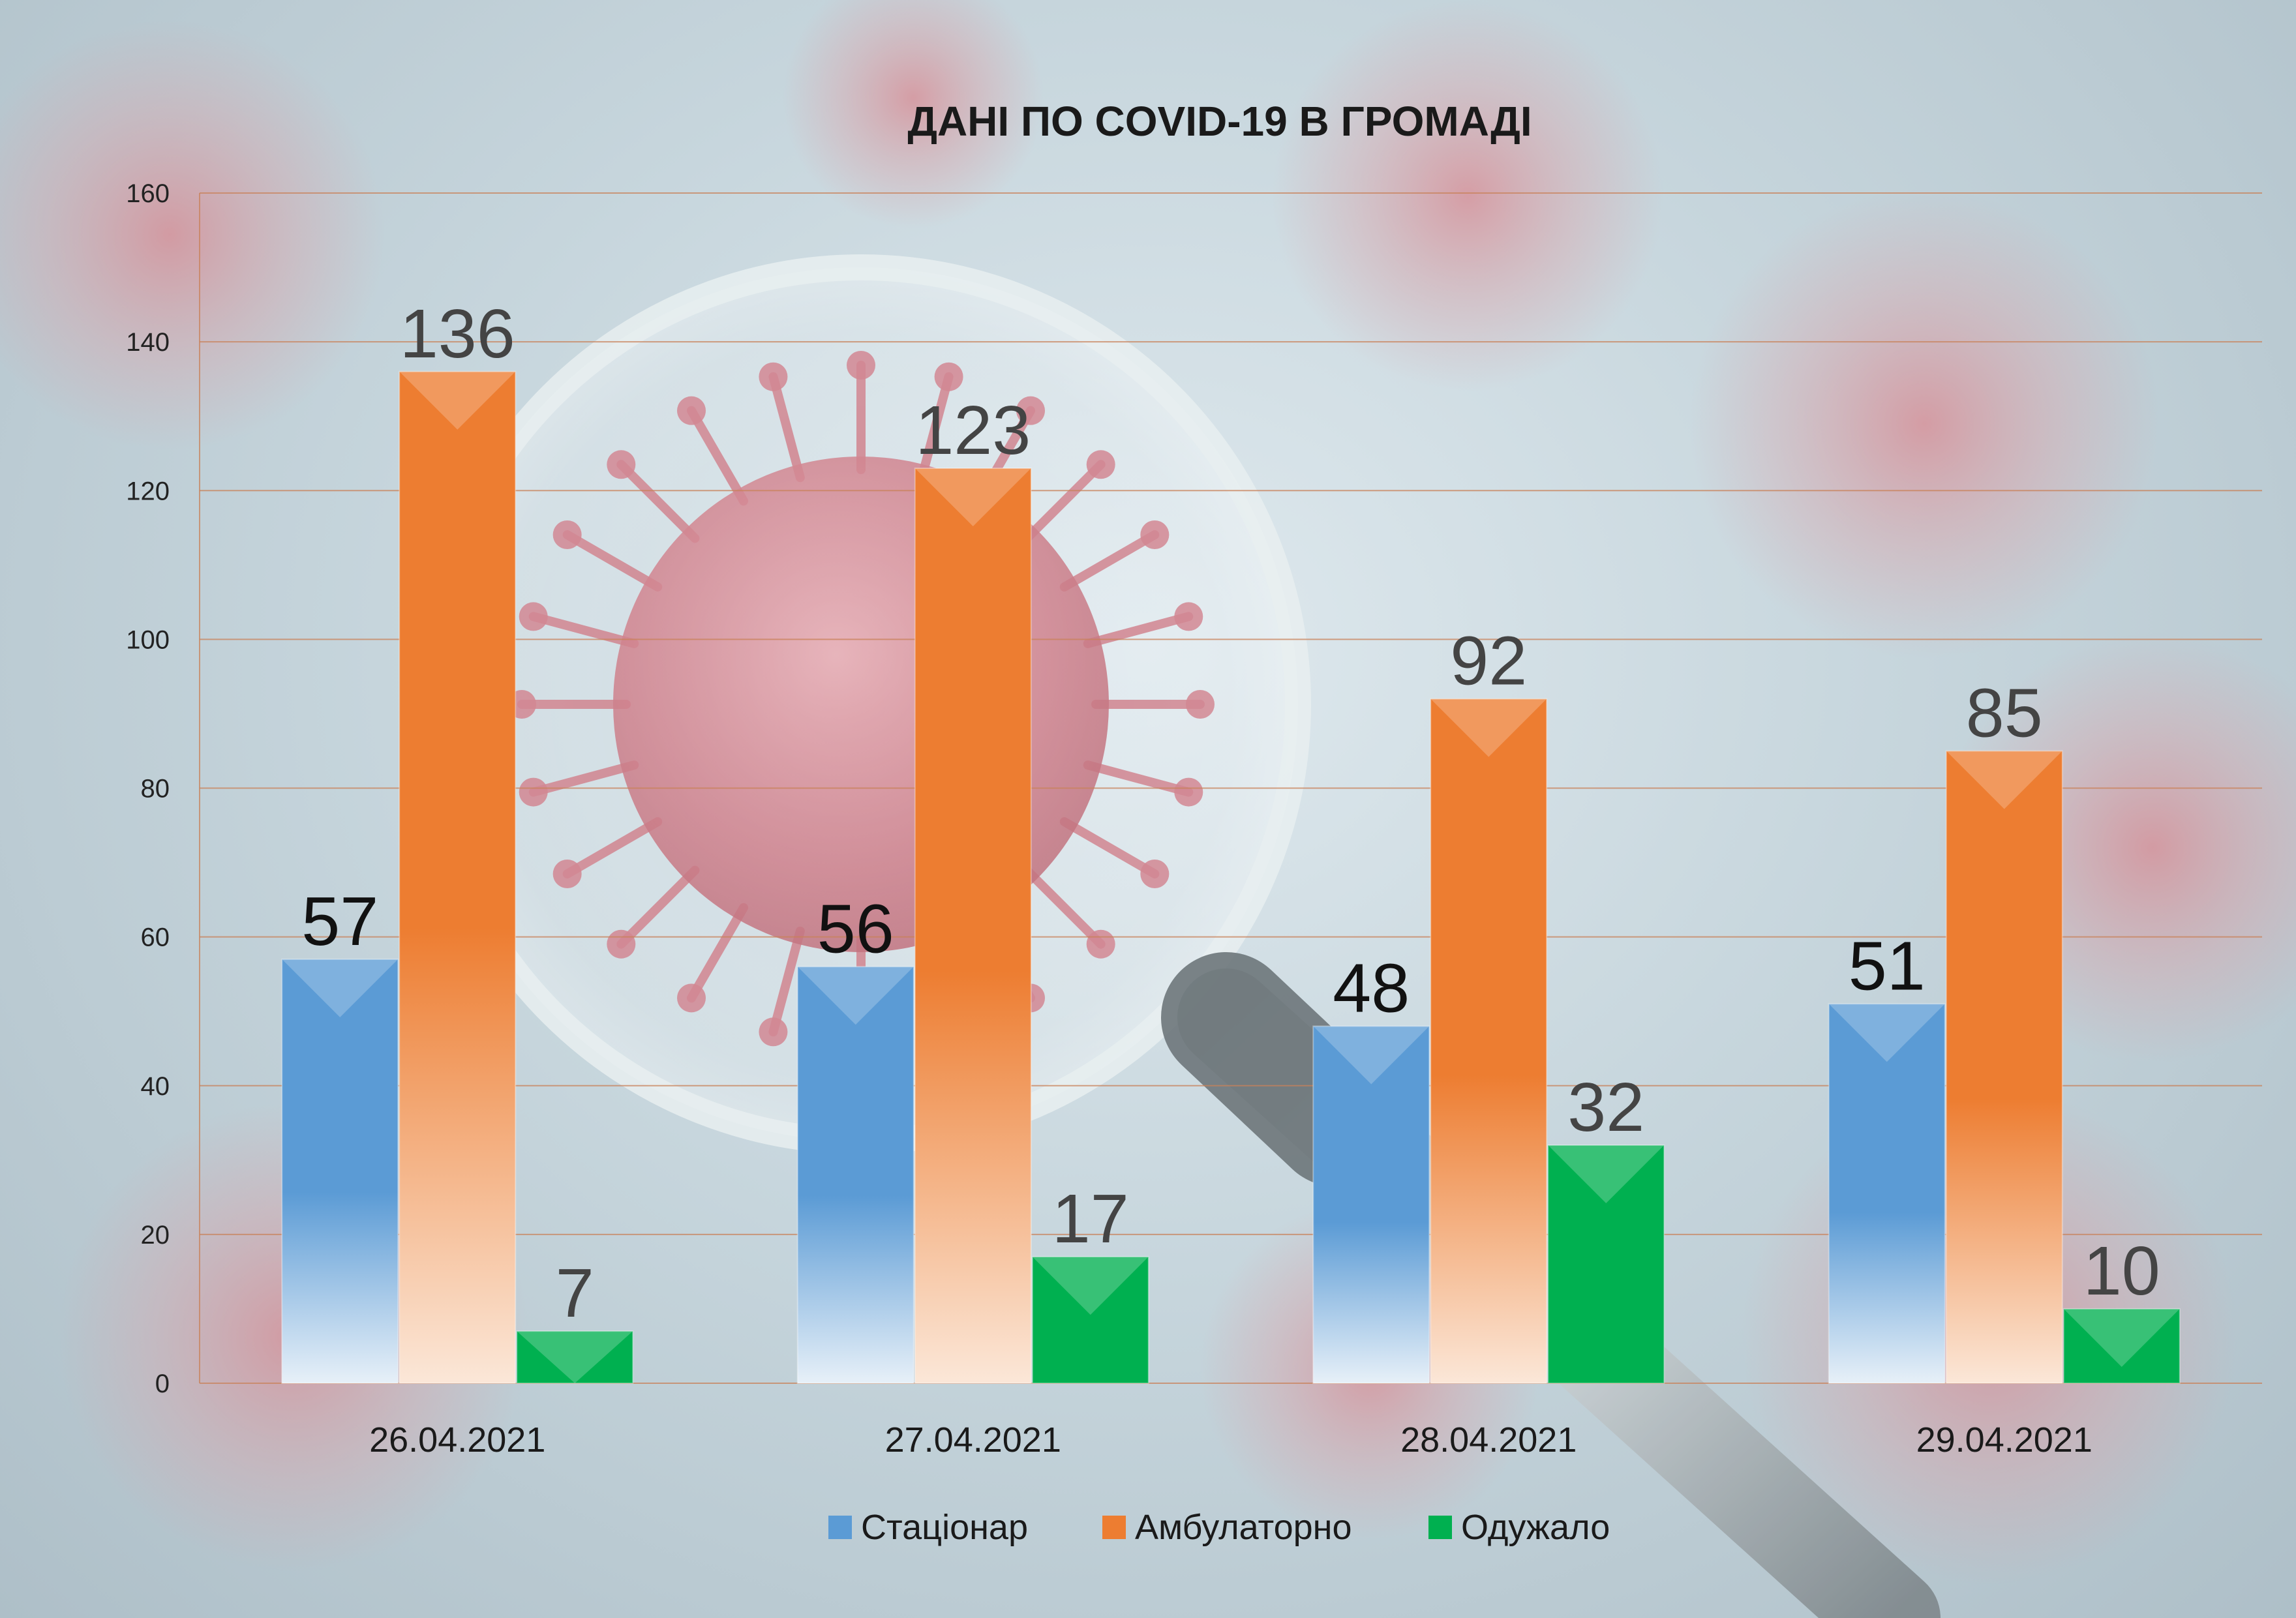 This screenshot has height=1618, width=2296. What do you see at coordinates (855, 929) in the screenshot?
I see `data-label: 56` at bounding box center [855, 929].